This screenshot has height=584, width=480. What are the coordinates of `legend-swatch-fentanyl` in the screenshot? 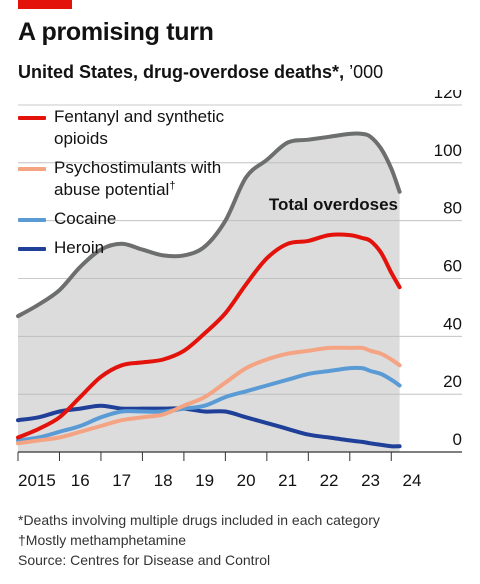 It's located at (32, 118).